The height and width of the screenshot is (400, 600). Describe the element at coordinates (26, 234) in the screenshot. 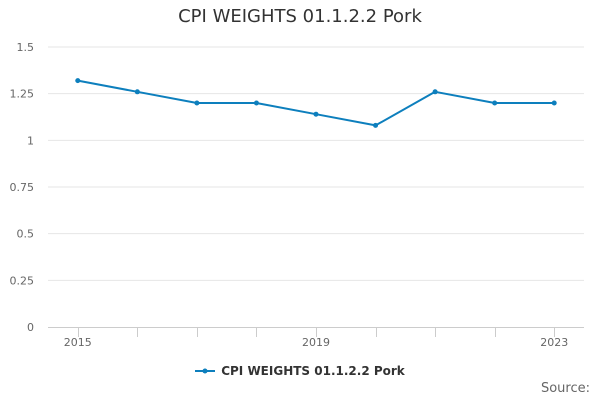

I see `y-tick-label: 0.5` at that location.